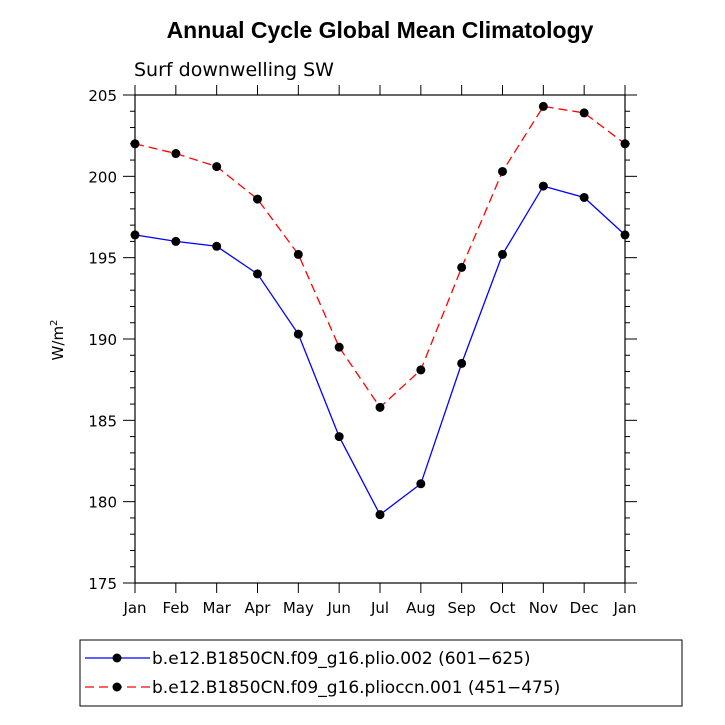 Image resolution: width=725 pixels, height=725 pixels. I want to click on x-tick-label: Nov, so click(543, 608).